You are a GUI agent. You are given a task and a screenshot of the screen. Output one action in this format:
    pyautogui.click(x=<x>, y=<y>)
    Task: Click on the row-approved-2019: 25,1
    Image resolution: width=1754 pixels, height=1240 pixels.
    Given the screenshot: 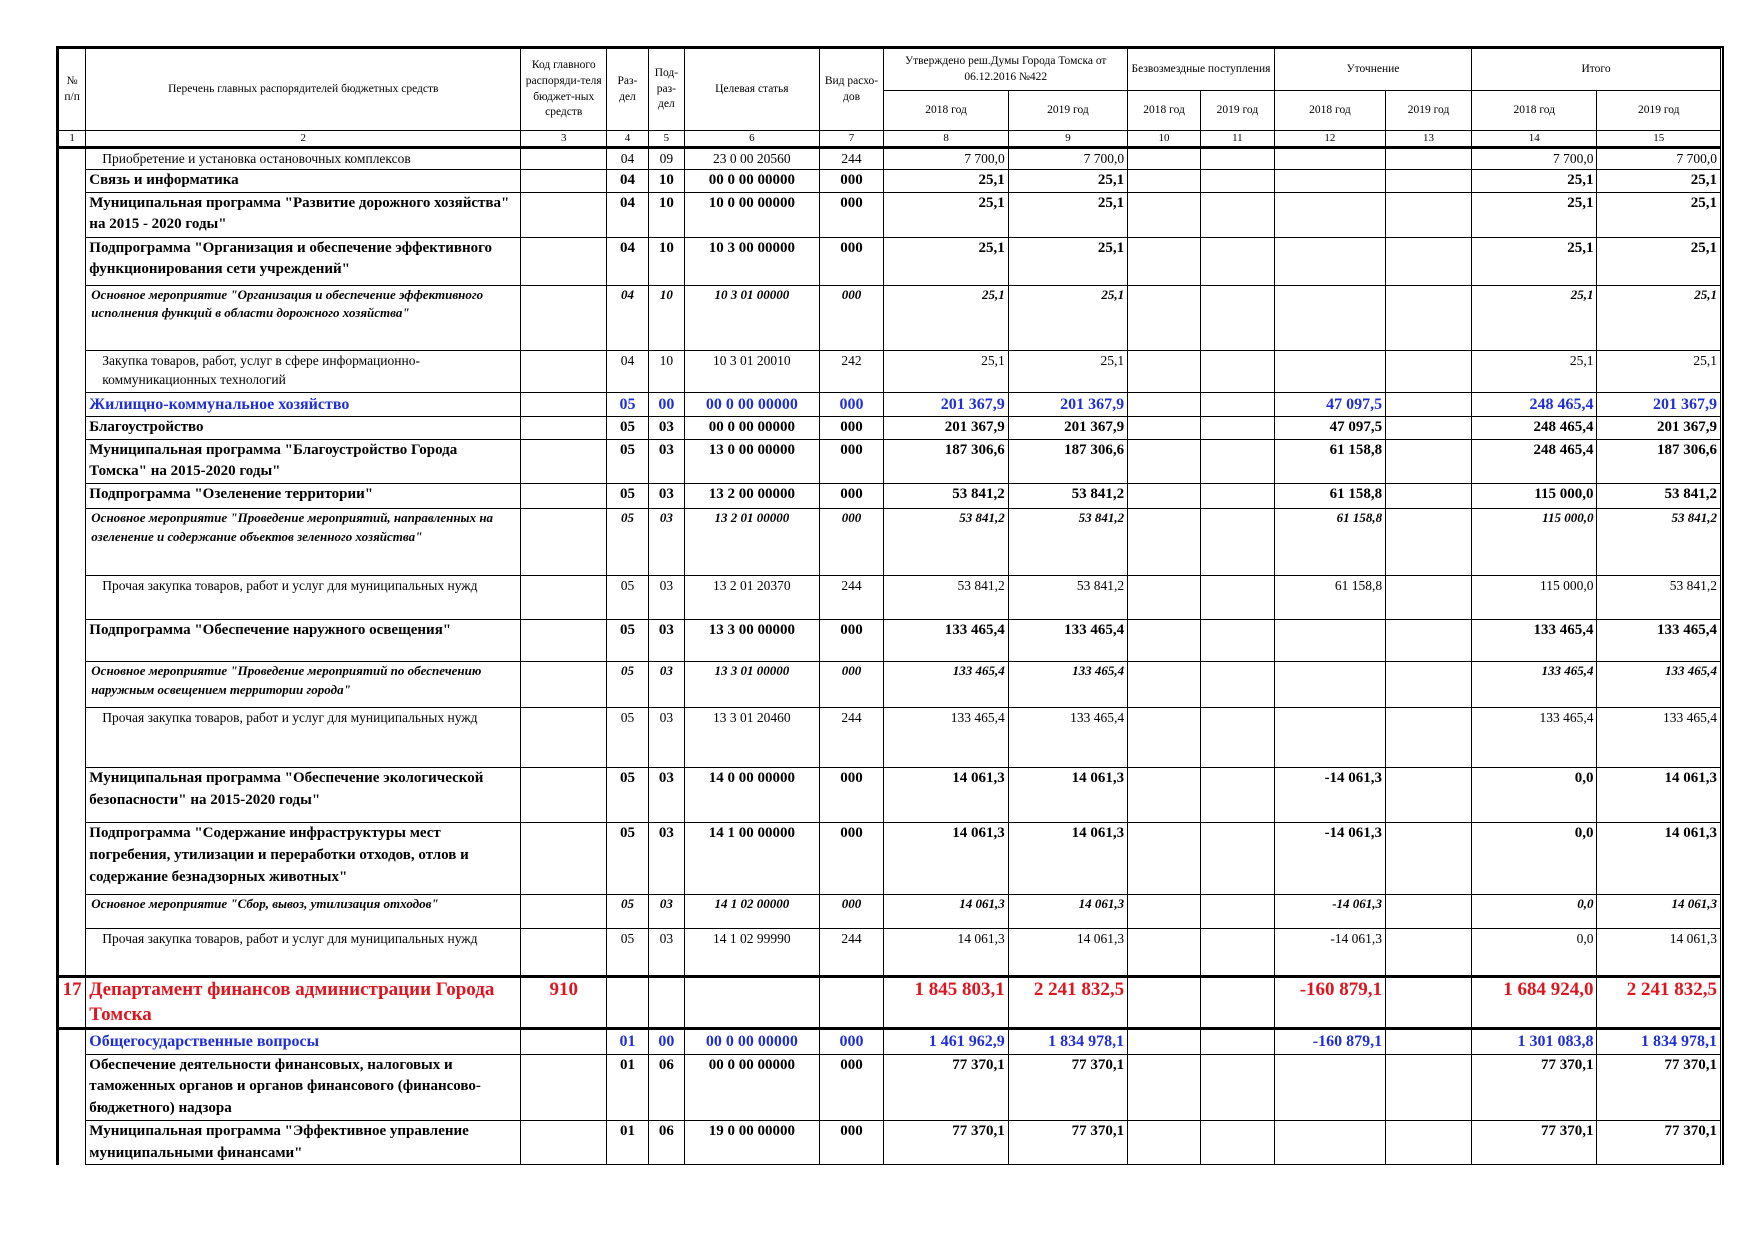 What is the action you would take?
    pyautogui.click(x=1068, y=180)
    